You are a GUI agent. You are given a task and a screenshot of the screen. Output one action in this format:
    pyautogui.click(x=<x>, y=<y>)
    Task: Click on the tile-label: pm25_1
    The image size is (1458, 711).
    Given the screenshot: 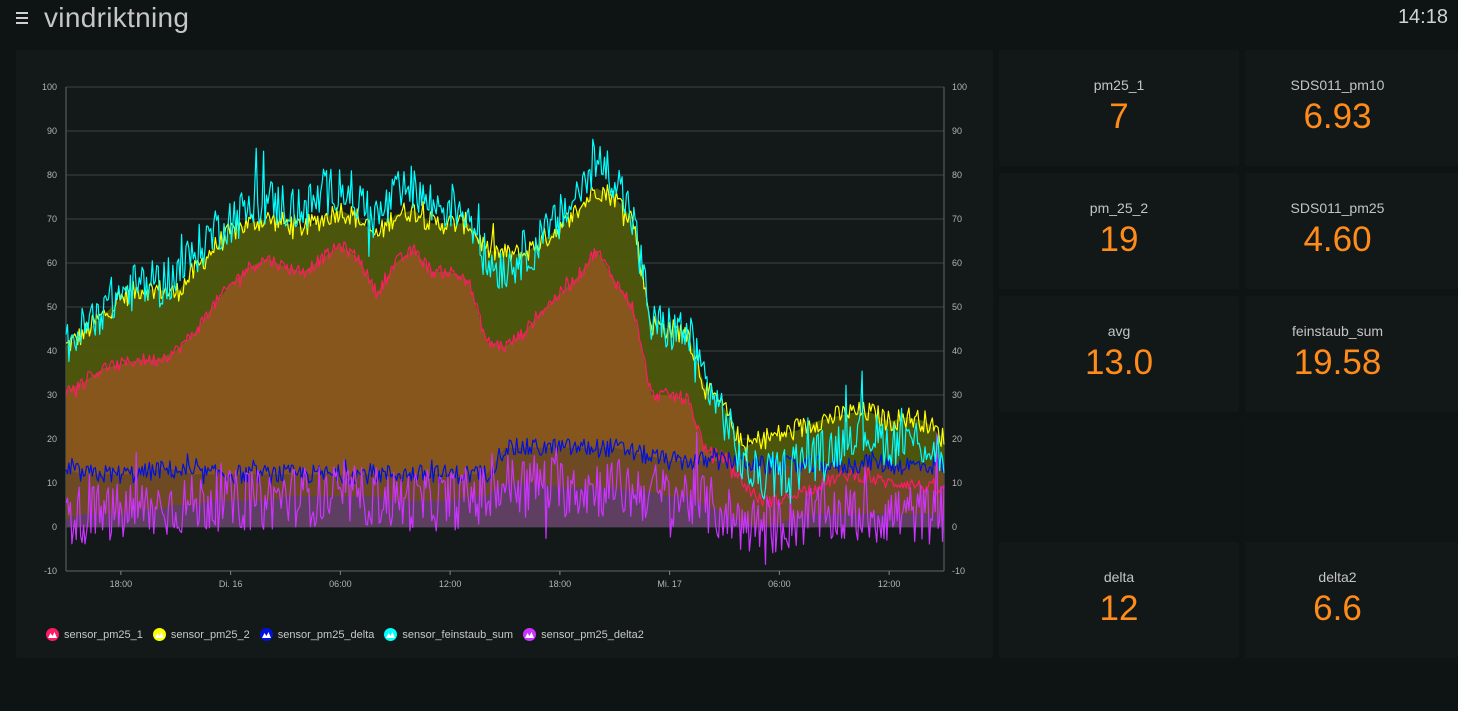 What is the action you would take?
    pyautogui.click(x=1119, y=85)
    